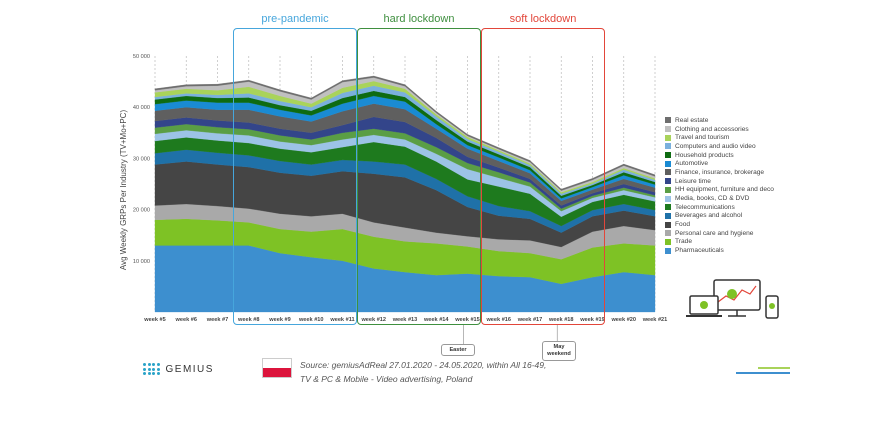  Describe the element at coordinates (683, 242) in the screenshot. I see `legend-label: Trade` at that location.